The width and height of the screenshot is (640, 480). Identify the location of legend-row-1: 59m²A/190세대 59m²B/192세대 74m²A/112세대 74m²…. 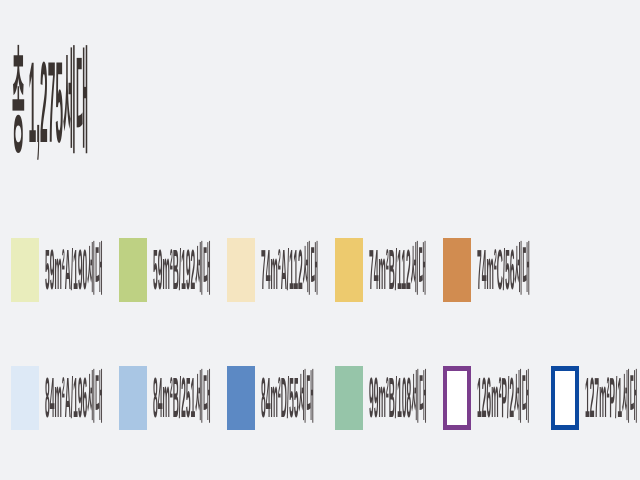
(281, 270).